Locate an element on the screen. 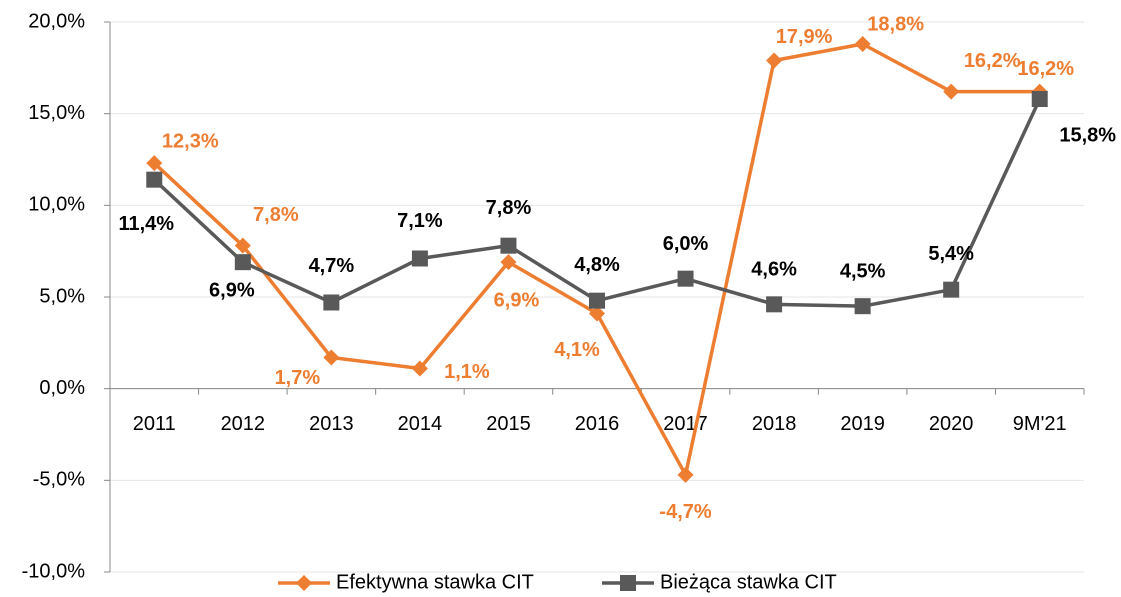 The width and height of the screenshot is (1121, 597). y-tick-label: 20,0% is located at coordinates (56, 21).